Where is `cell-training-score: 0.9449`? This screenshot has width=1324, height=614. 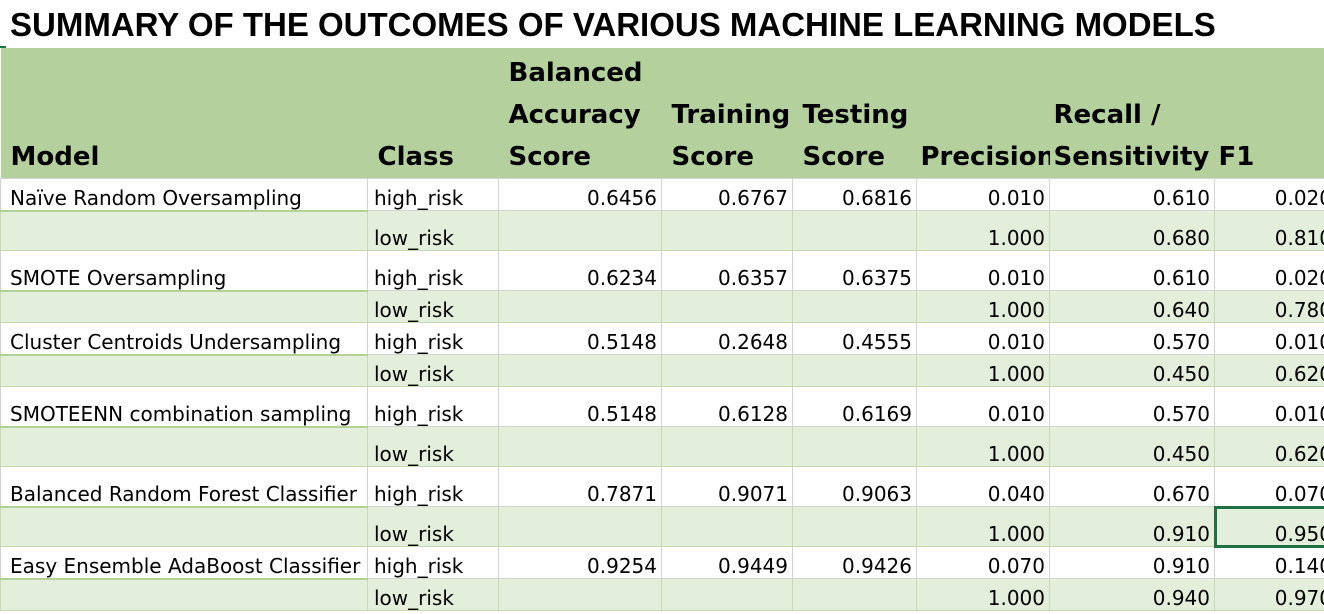
cell-training-score: 0.9449 is located at coordinates (727, 562).